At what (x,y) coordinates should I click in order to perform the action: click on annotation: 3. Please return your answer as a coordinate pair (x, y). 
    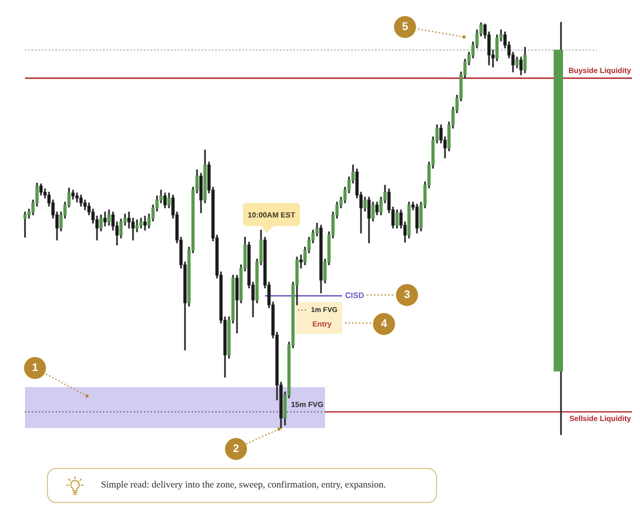
    Looking at the image, I should click on (407, 294).